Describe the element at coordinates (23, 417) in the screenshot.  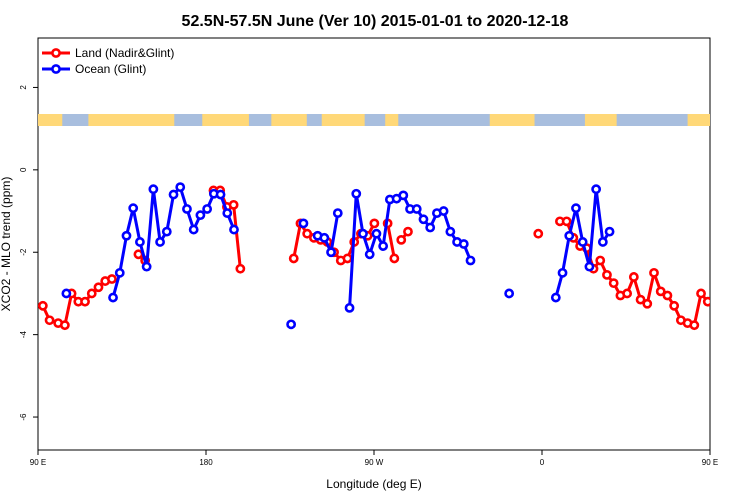
I see `y-tick-label: -6` at that location.